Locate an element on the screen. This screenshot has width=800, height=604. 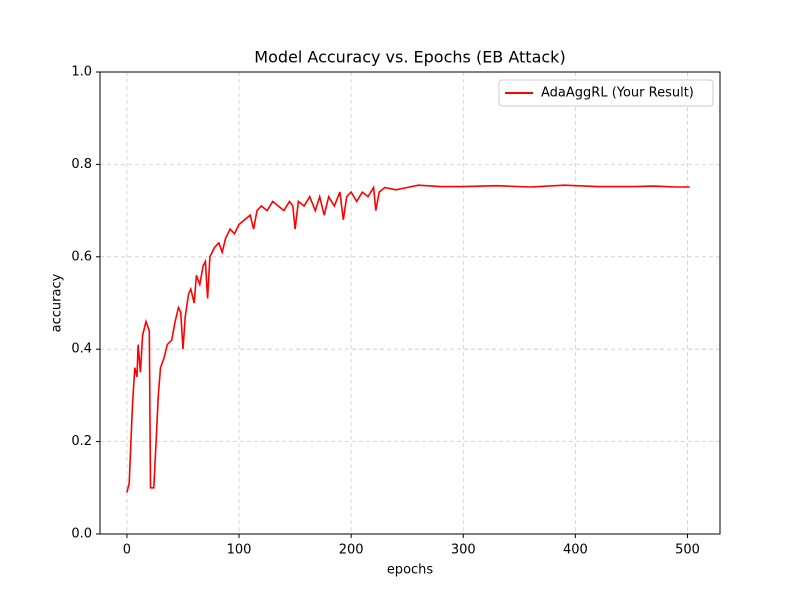
chart-title: Model Accuracy vs. Epochs (EB Attack) is located at coordinates (409, 57).